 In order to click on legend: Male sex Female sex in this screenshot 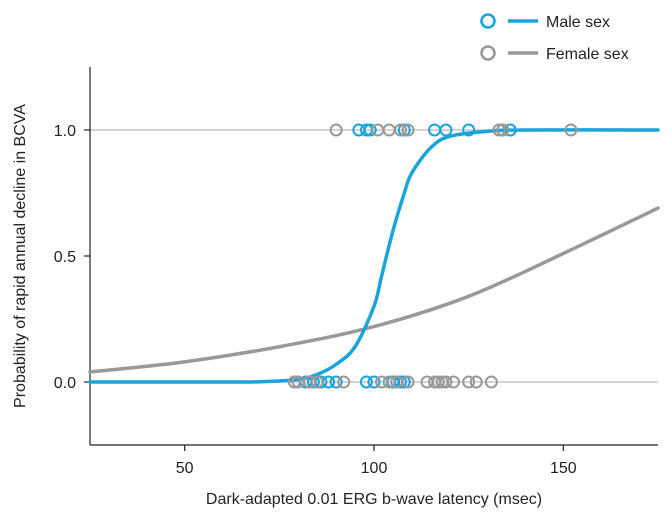, I will do `click(554, 38)`.